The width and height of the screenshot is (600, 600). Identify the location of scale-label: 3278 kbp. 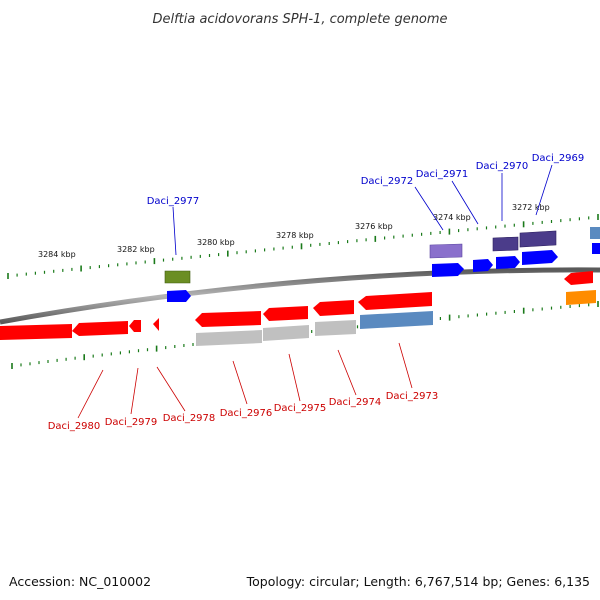
(295, 235).